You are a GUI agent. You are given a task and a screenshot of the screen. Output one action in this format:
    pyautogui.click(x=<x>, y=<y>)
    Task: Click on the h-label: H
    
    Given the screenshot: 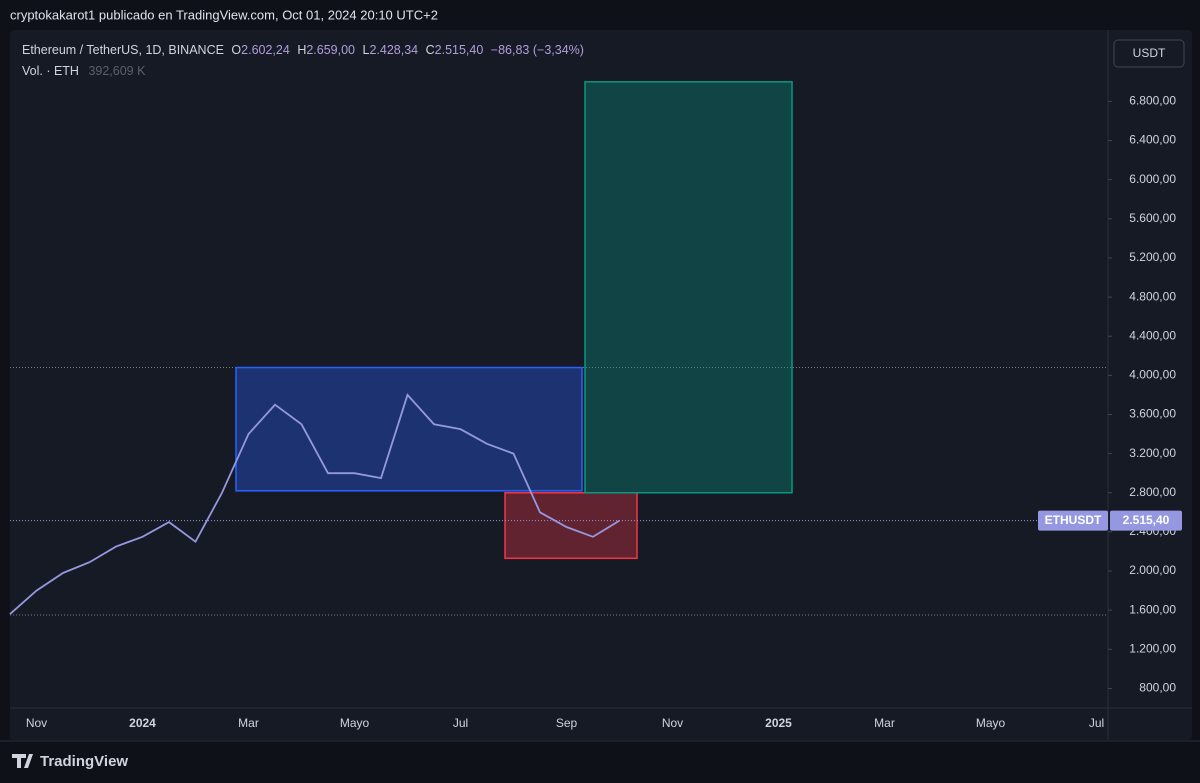 What is the action you would take?
    pyautogui.click(x=301, y=50)
    